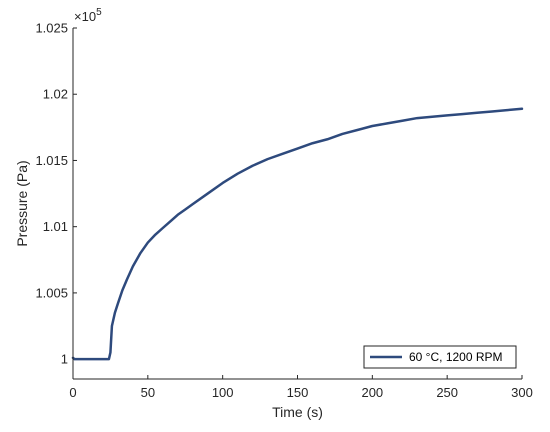 The image size is (550, 432). I want to click on y-exponent-power: 5, so click(99, 12).